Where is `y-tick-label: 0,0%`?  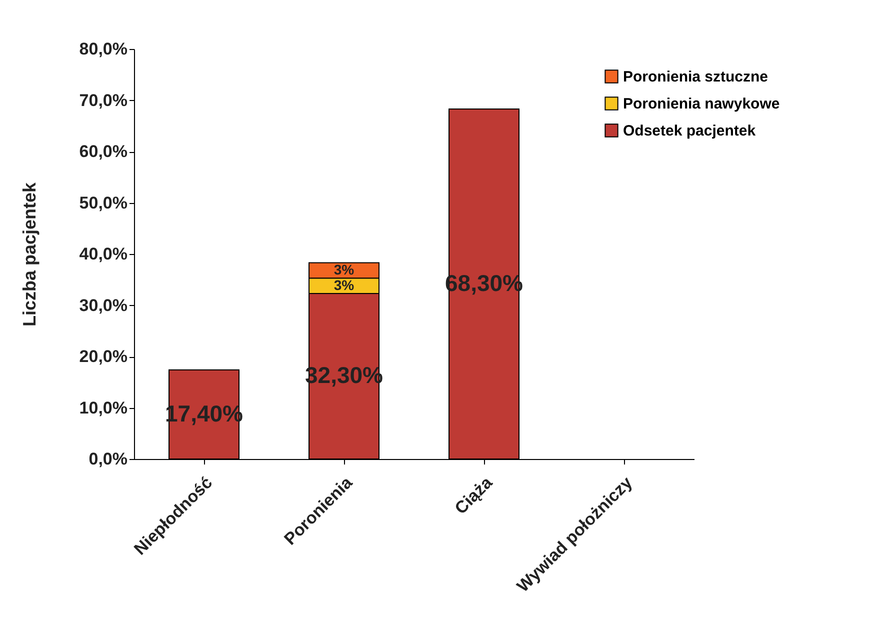 y-tick-label: 0,0% is located at coordinates (108, 459).